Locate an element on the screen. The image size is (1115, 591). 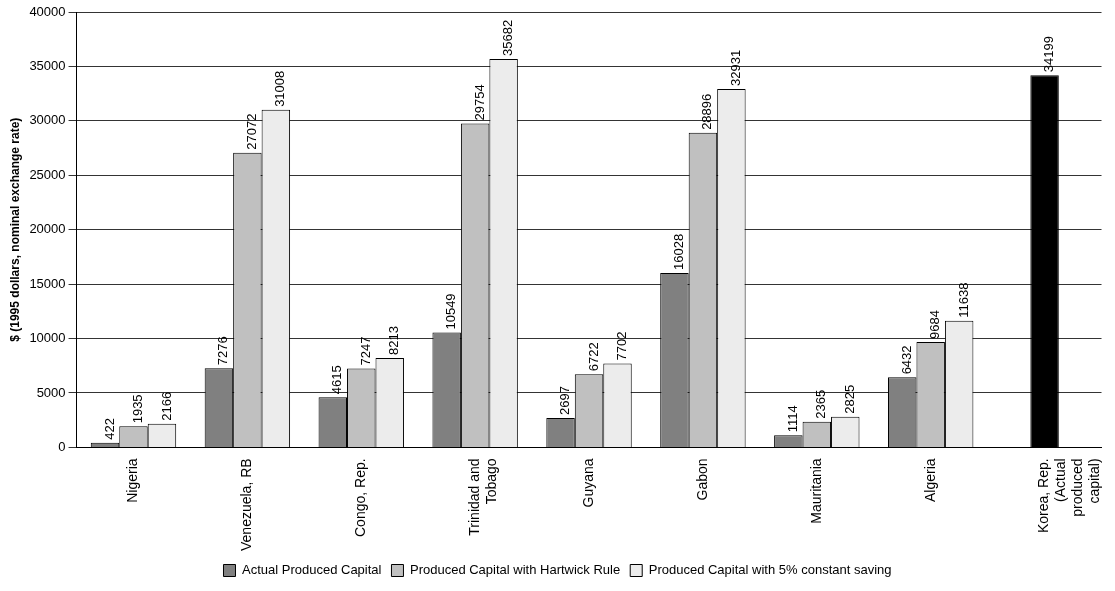
x-tick-label: Venezuela, RB is located at coordinates (246, 504).